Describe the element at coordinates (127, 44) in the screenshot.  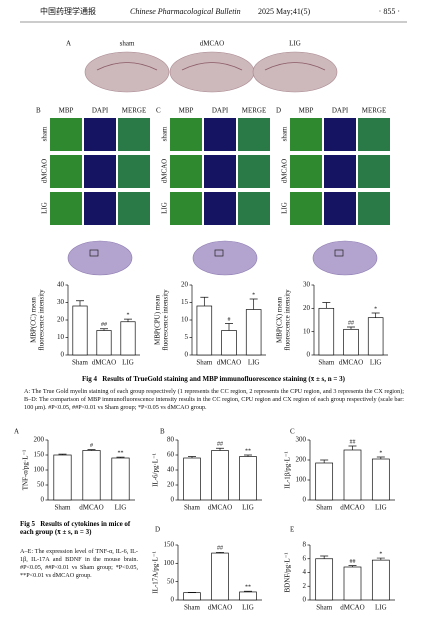
I see `column-label: sham` at that location.